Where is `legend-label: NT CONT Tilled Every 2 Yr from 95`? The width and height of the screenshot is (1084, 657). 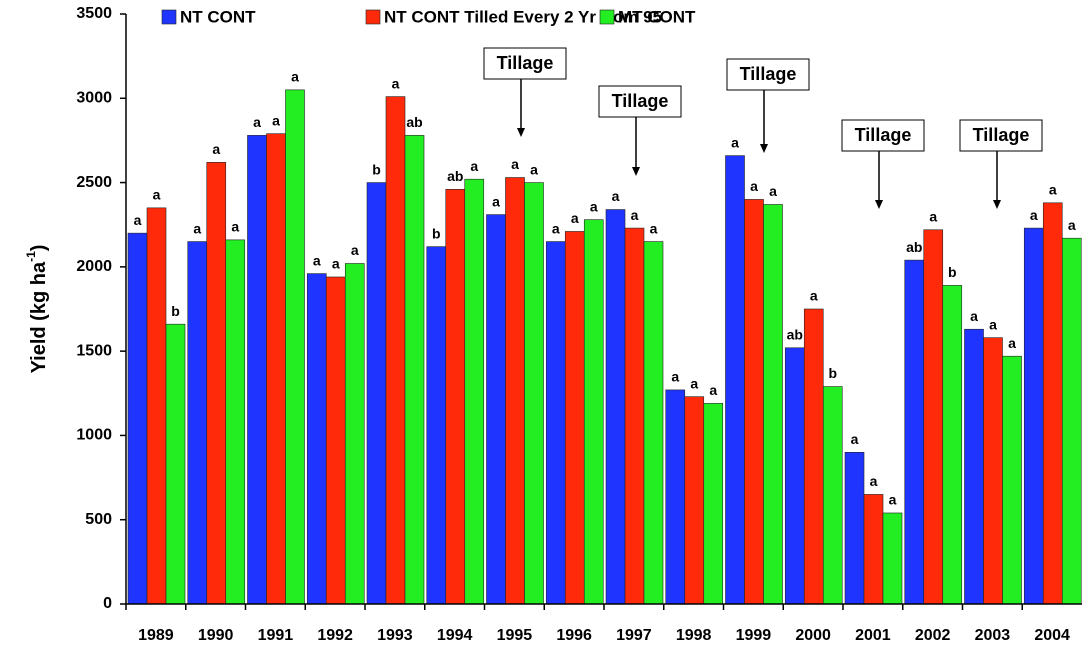 legend-label: NT CONT Tilled Every 2 Yr from 95 is located at coordinates (523, 16).